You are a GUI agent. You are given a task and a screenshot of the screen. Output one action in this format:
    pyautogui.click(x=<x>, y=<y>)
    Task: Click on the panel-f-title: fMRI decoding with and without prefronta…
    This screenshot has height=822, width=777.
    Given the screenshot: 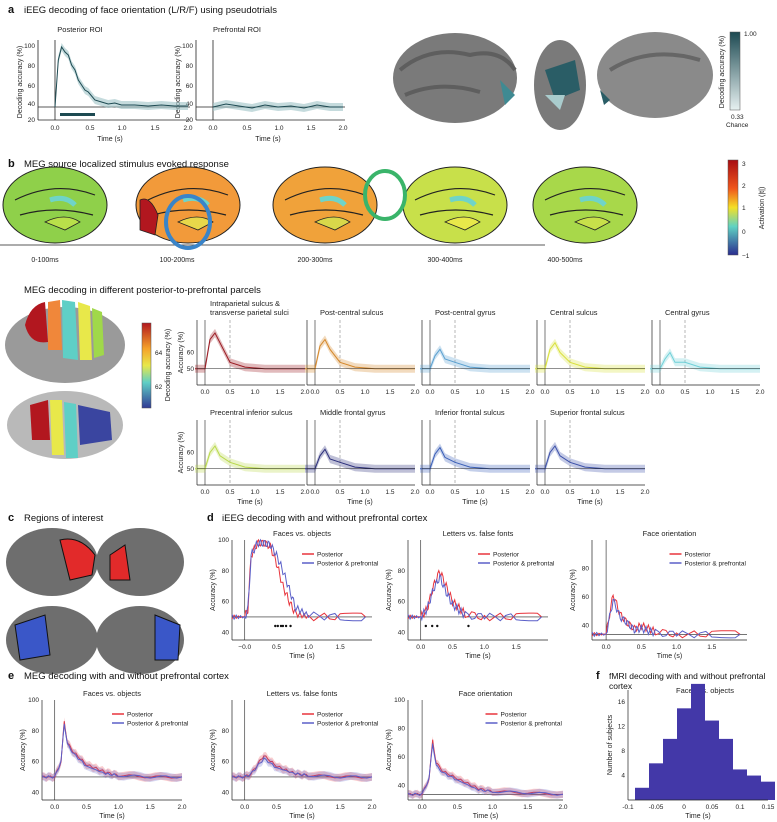 What is the action you would take?
    pyautogui.click(x=687, y=681)
    